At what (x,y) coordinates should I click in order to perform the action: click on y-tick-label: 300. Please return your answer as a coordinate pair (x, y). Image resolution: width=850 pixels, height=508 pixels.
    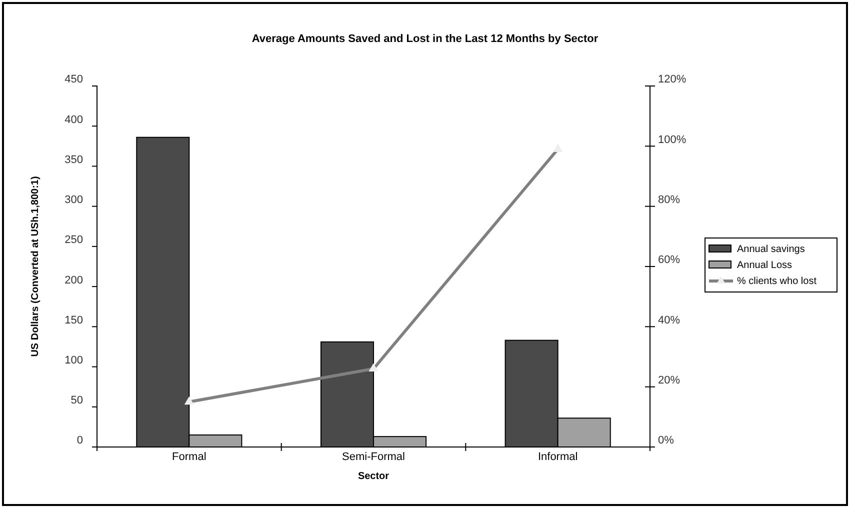
    Looking at the image, I should click on (73, 200).